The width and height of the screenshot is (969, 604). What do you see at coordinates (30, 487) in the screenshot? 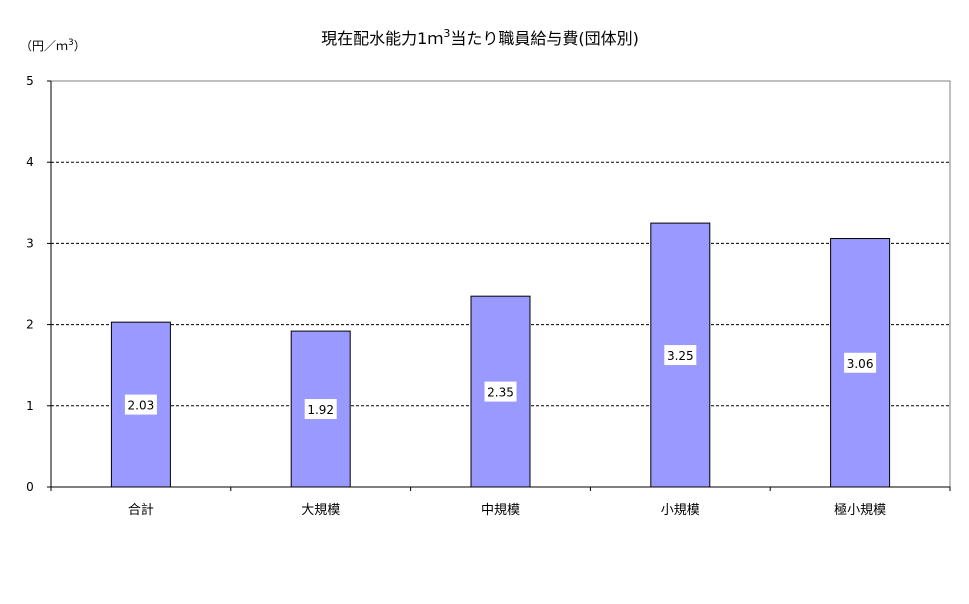
I see `y-tick-label: 0` at bounding box center [30, 487].